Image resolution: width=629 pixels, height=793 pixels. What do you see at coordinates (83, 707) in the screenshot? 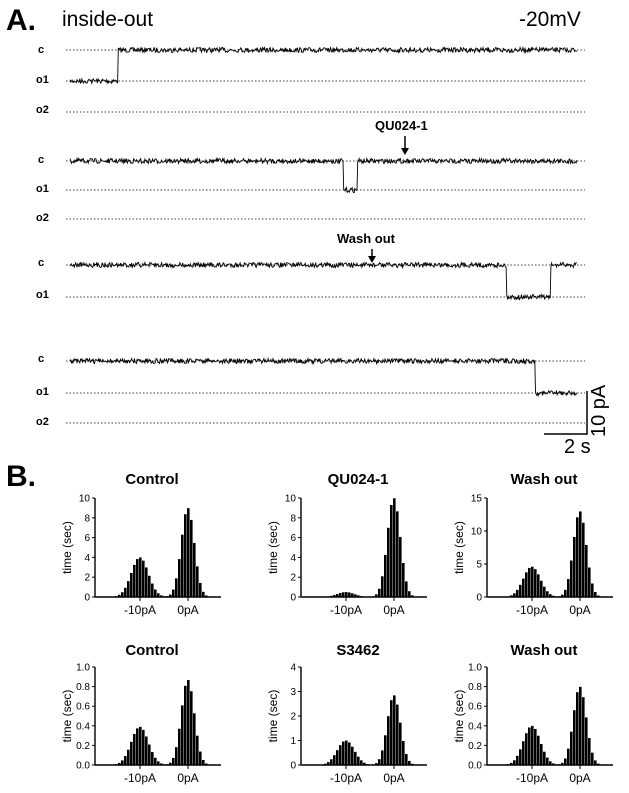
I see `y-tick-label: 0.6` at bounding box center [83, 707].